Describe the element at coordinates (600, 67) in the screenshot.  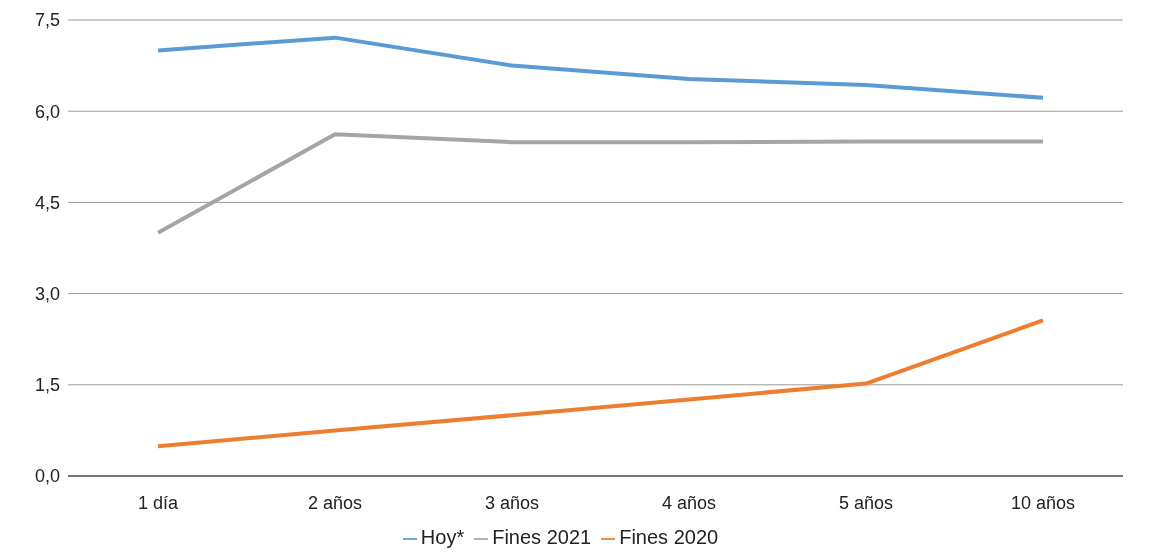
I see `line-series` at that location.